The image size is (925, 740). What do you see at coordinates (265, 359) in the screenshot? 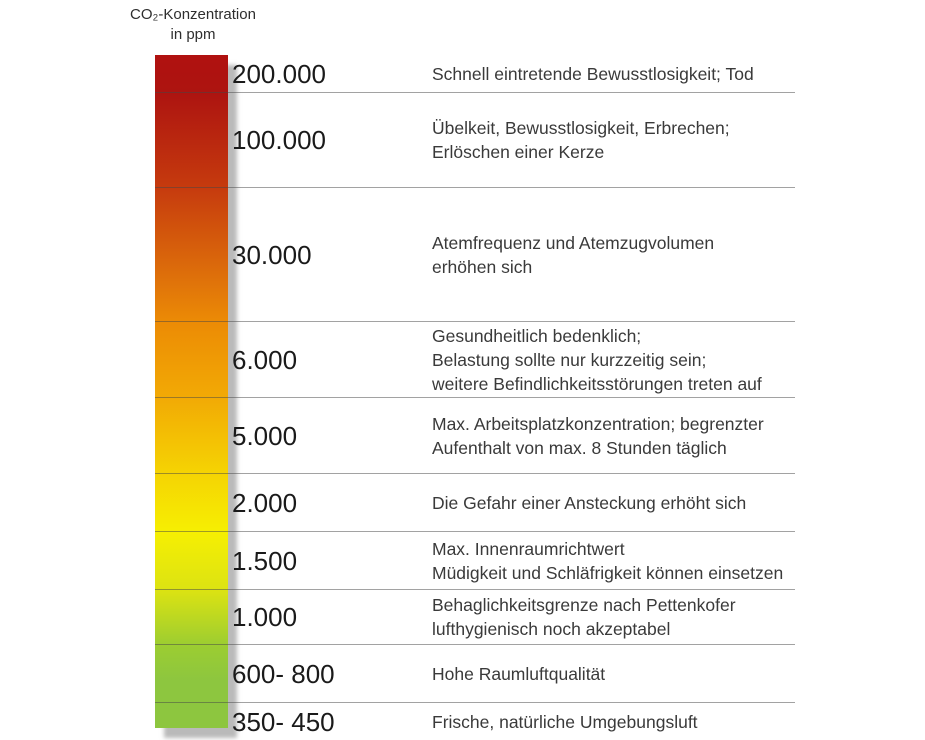
I see `ppm-value: 6.000` at bounding box center [265, 359].